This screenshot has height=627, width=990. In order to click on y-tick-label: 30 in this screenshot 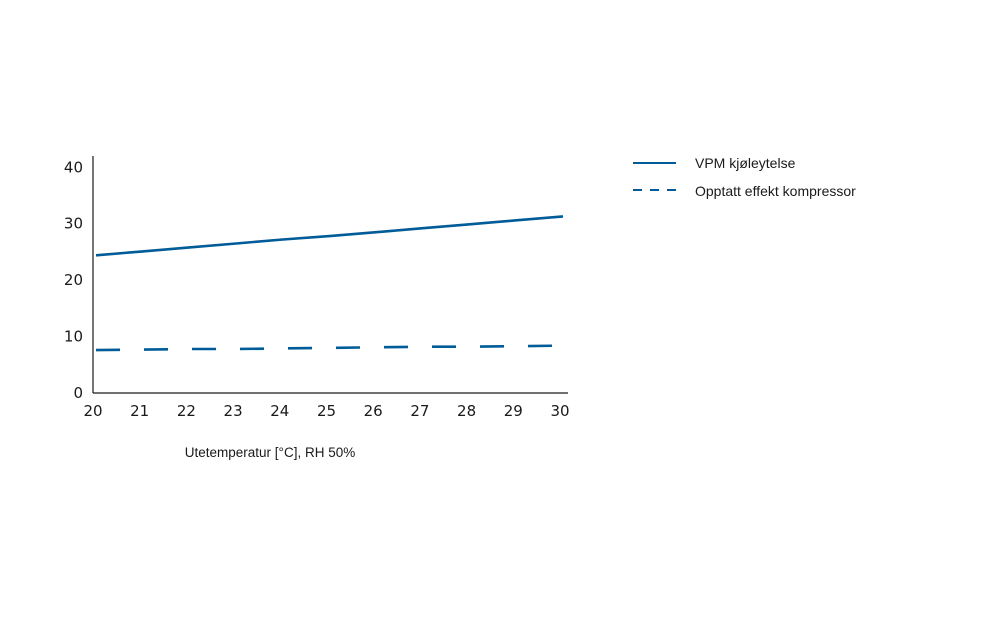, I will do `click(73, 224)`.